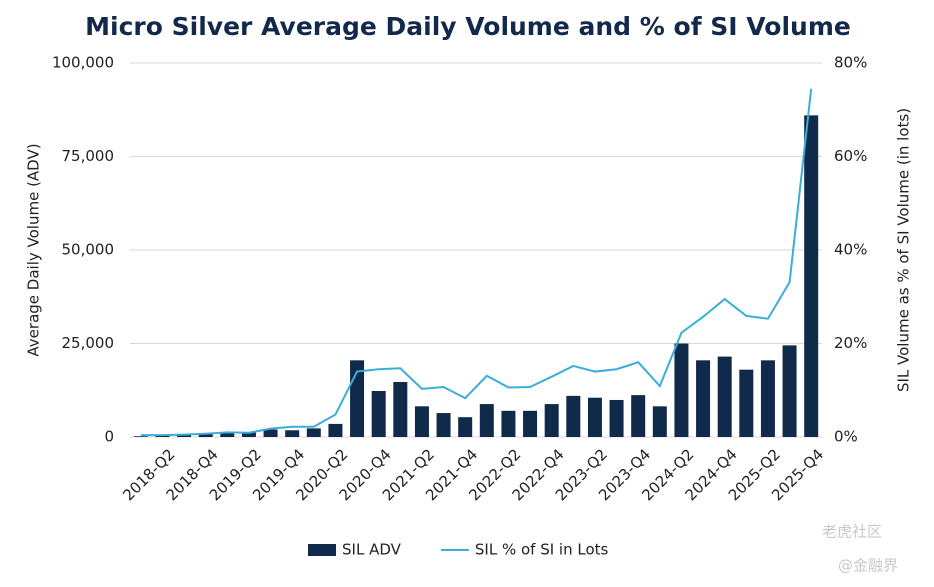 This screenshot has height=587, width=934. I want to click on y-tick-label: 0, so click(109, 437).